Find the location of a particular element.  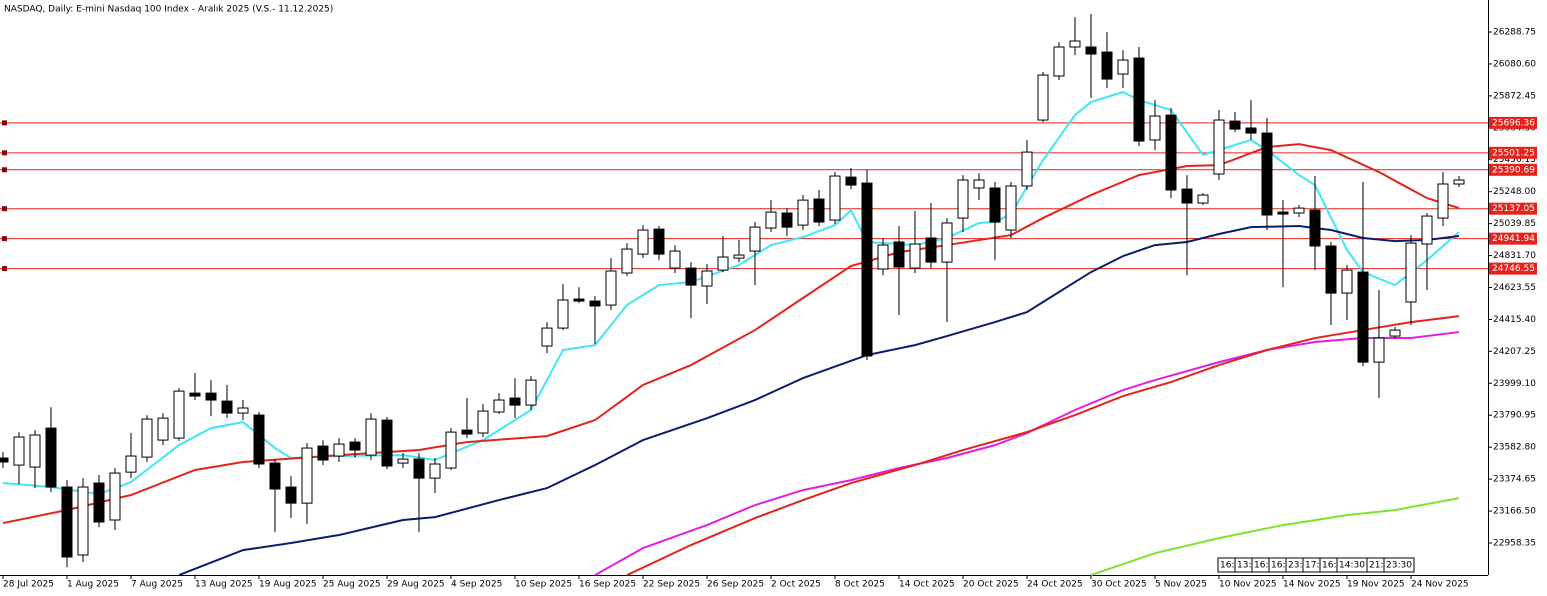

y-tick-label: 26080.60 is located at coordinates (1514, 64).